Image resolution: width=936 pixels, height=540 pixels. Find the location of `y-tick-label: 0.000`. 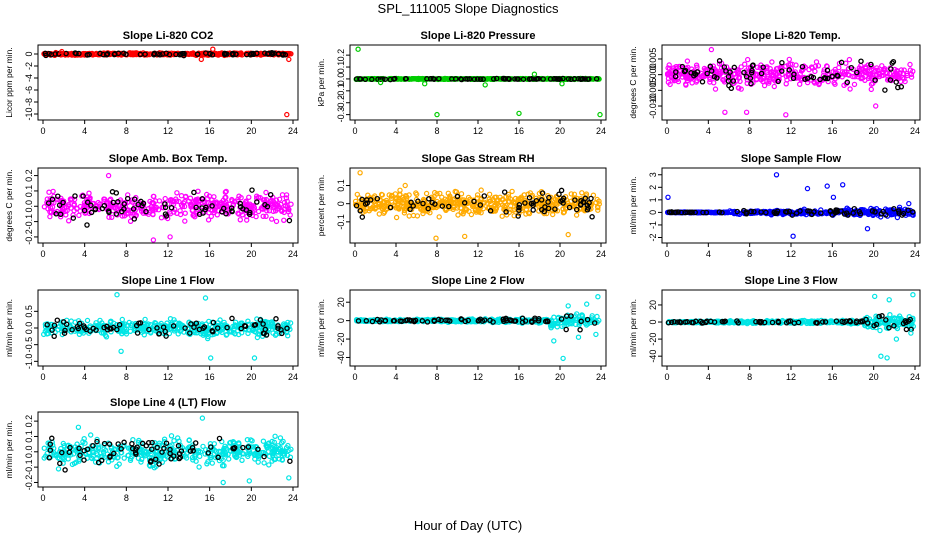

y-tick-label: 0.000 is located at coordinates (653, 74).